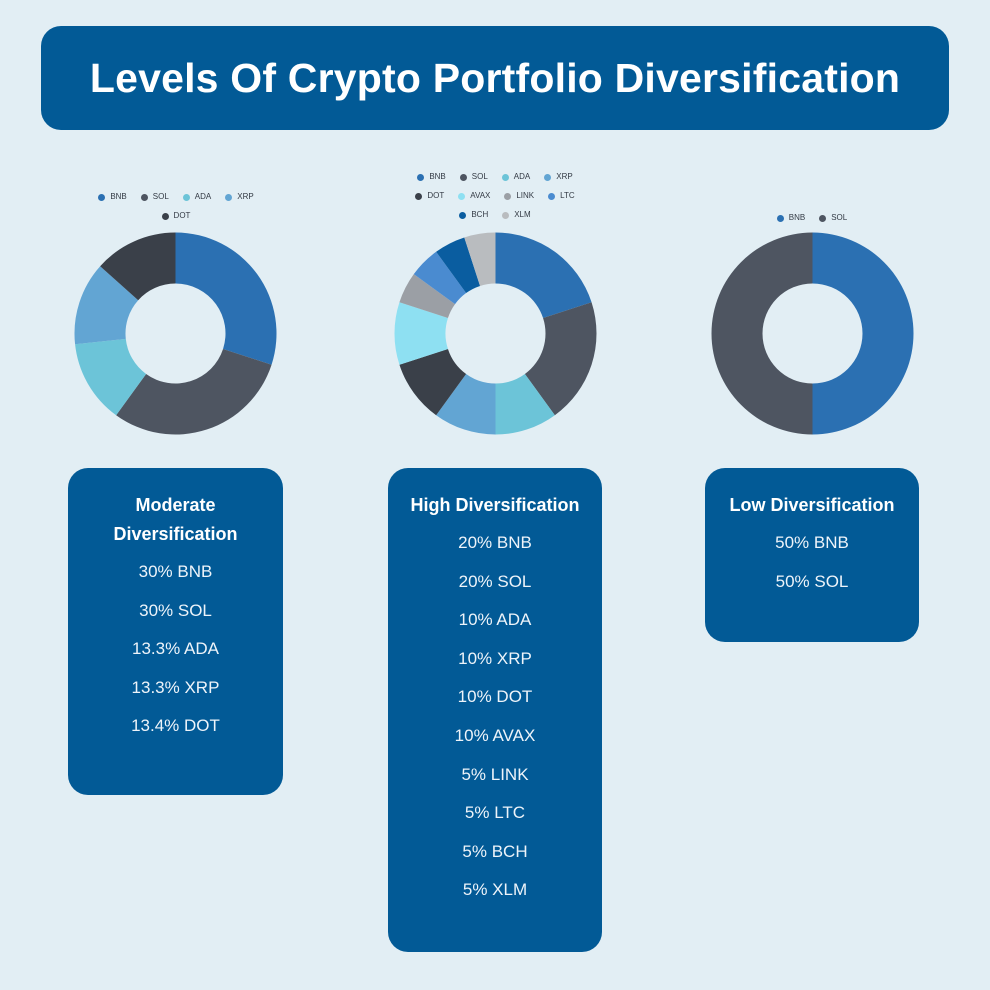  I want to click on allocation-item: 20% BNB, so click(495, 542).